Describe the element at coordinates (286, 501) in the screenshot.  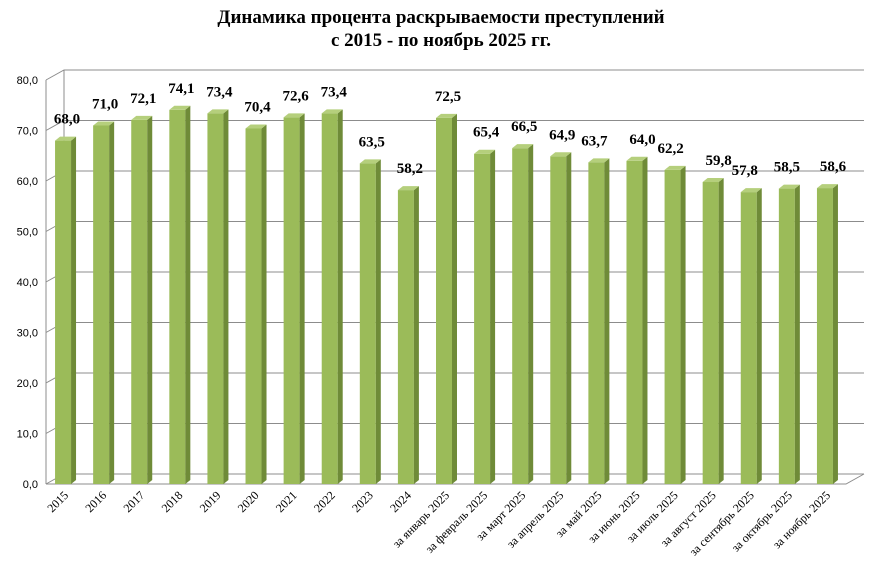
I see `x-tick-label: 2021` at that location.